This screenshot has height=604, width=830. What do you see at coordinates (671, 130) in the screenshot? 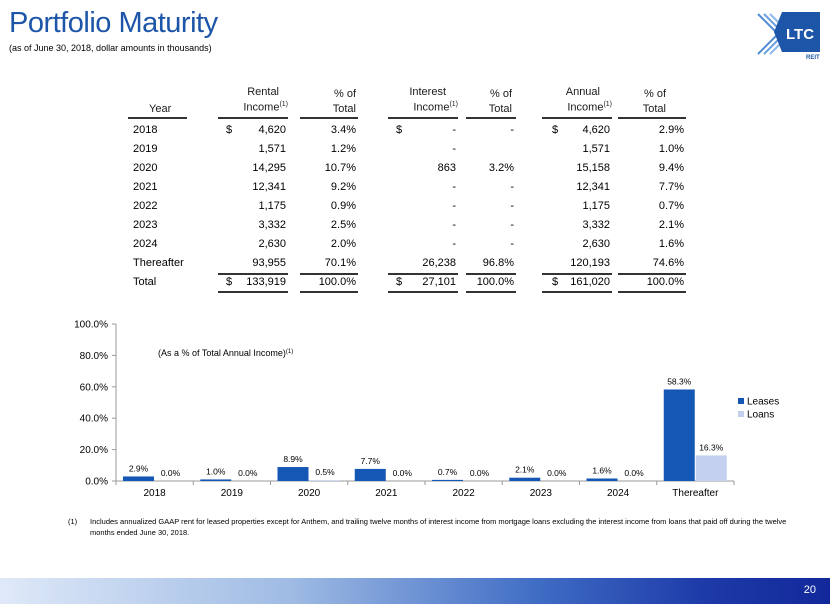
I see `cell-annual-pct: 2.9%` at bounding box center [671, 130].